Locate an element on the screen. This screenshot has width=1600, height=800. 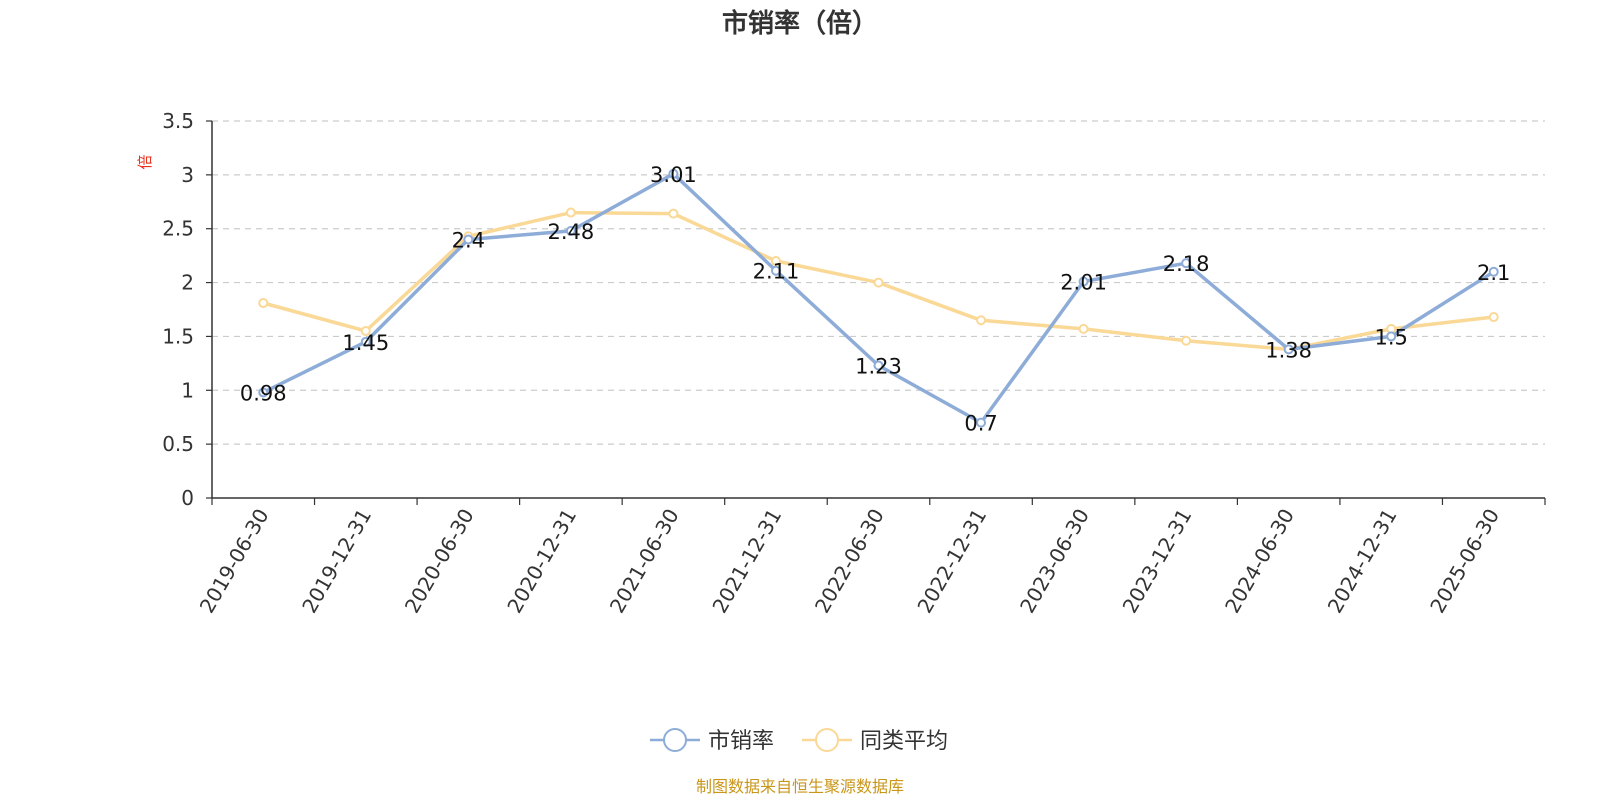
source-note: 制图数据来自恒生聚源数据库 is located at coordinates (800, 786).